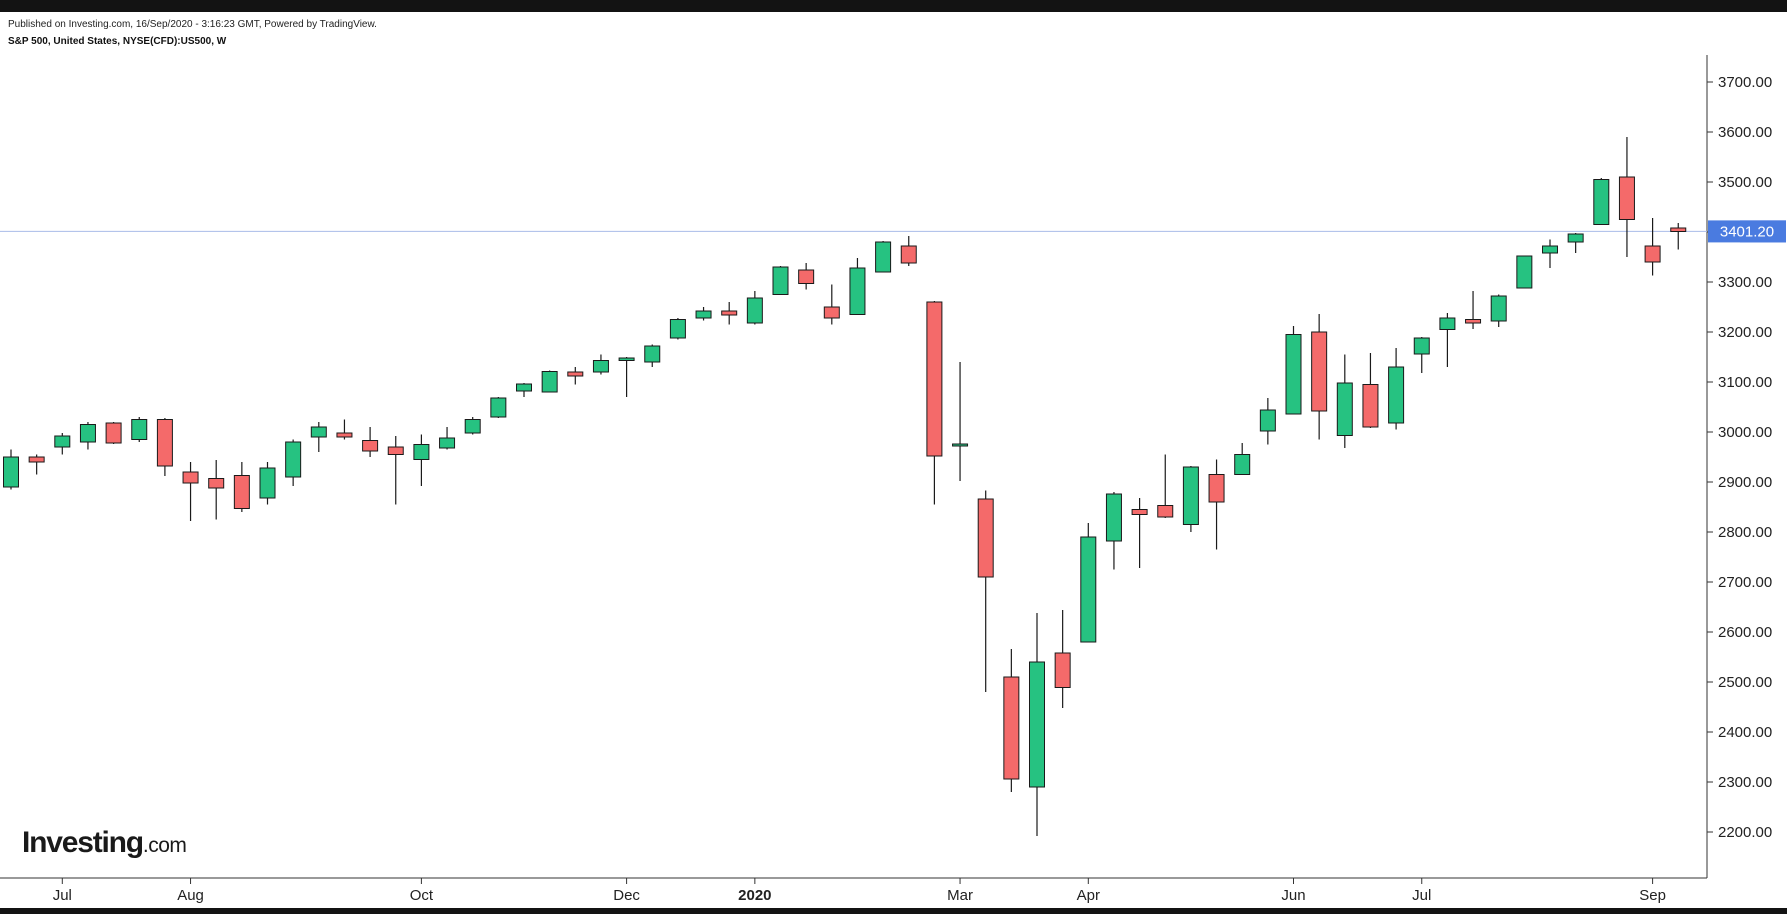 The width and height of the screenshot is (1787, 914). What do you see at coordinates (1745, 582) in the screenshot?
I see `y-tick-label: 2700.00` at bounding box center [1745, 582].